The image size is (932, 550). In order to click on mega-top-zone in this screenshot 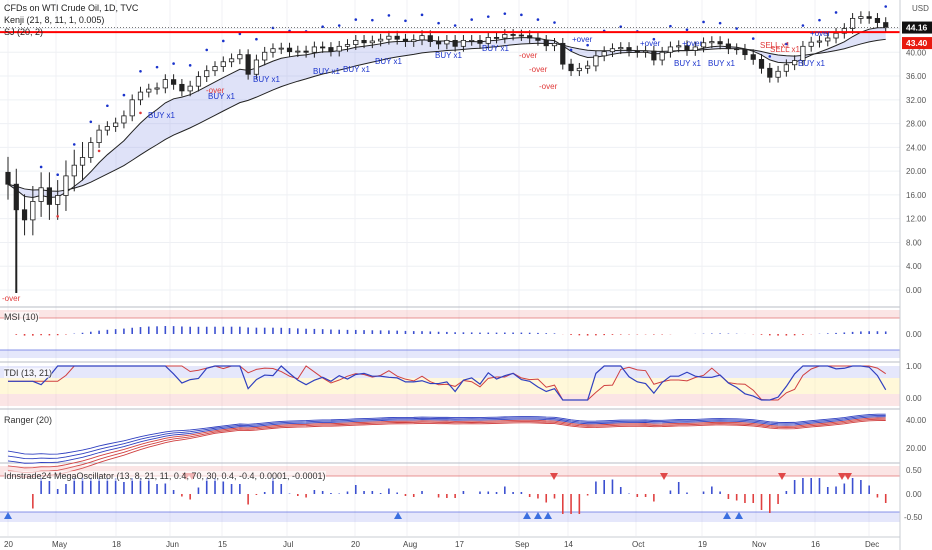, I will do `click(450, 471)`.